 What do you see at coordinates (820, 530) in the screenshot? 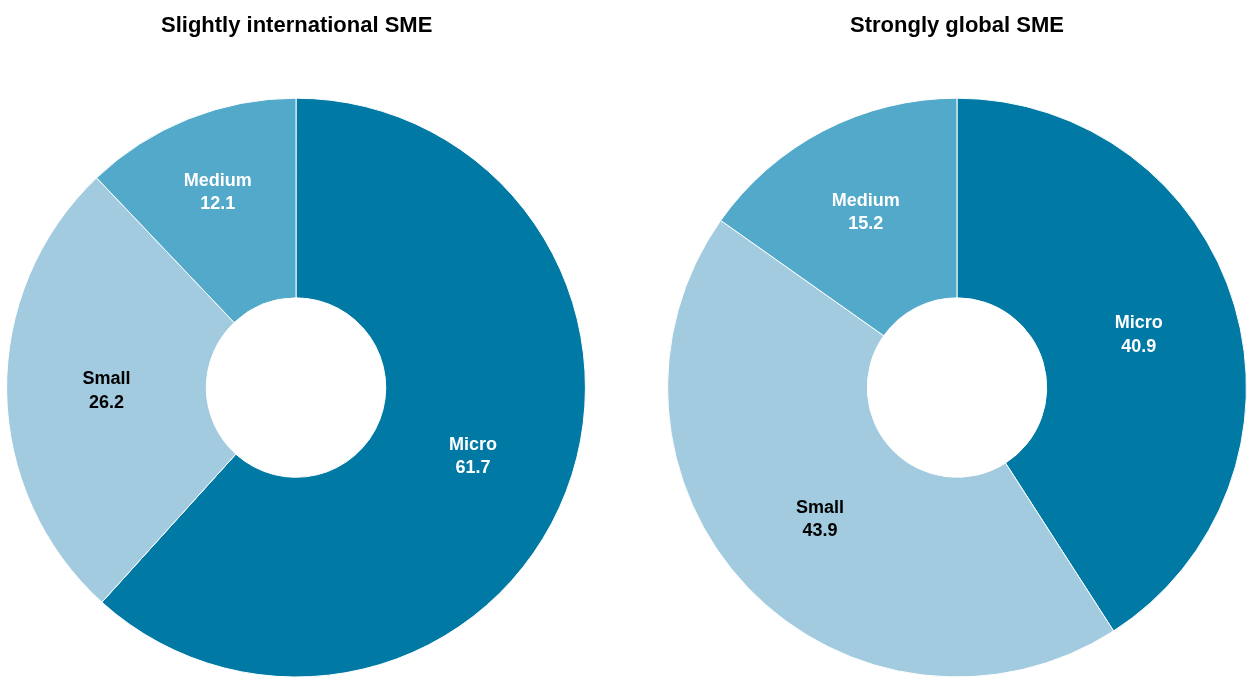
I see `data-label: 43.9` at bounding box center [820, 530].